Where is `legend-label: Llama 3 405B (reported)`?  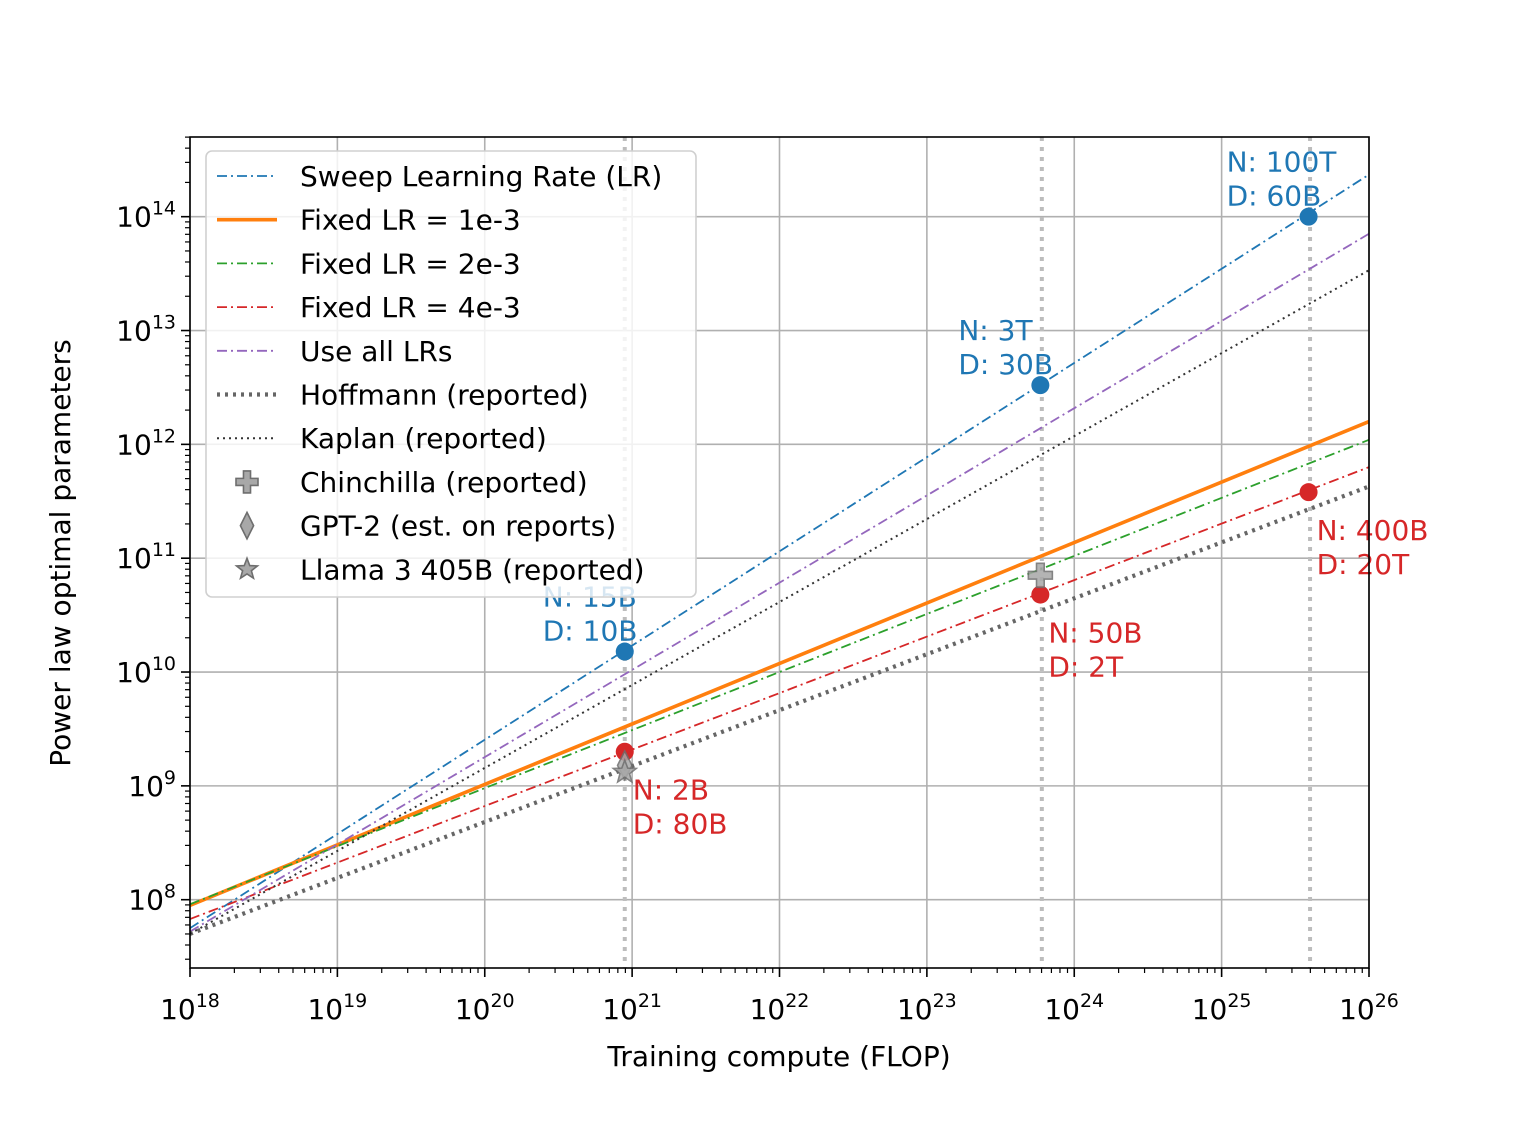 legend-label: Llama 3 405B (reported) is located at coordinates (472, 569).